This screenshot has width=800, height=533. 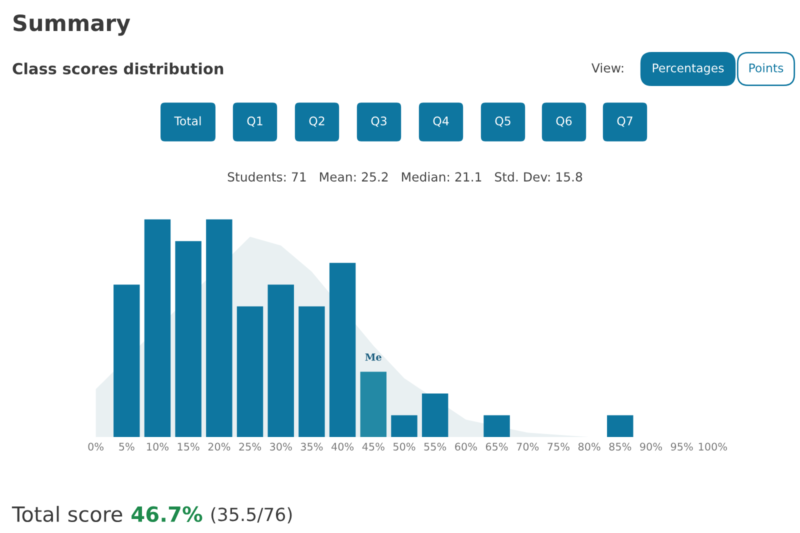 I want to click on text: Total score, so click(x=67, y=514).